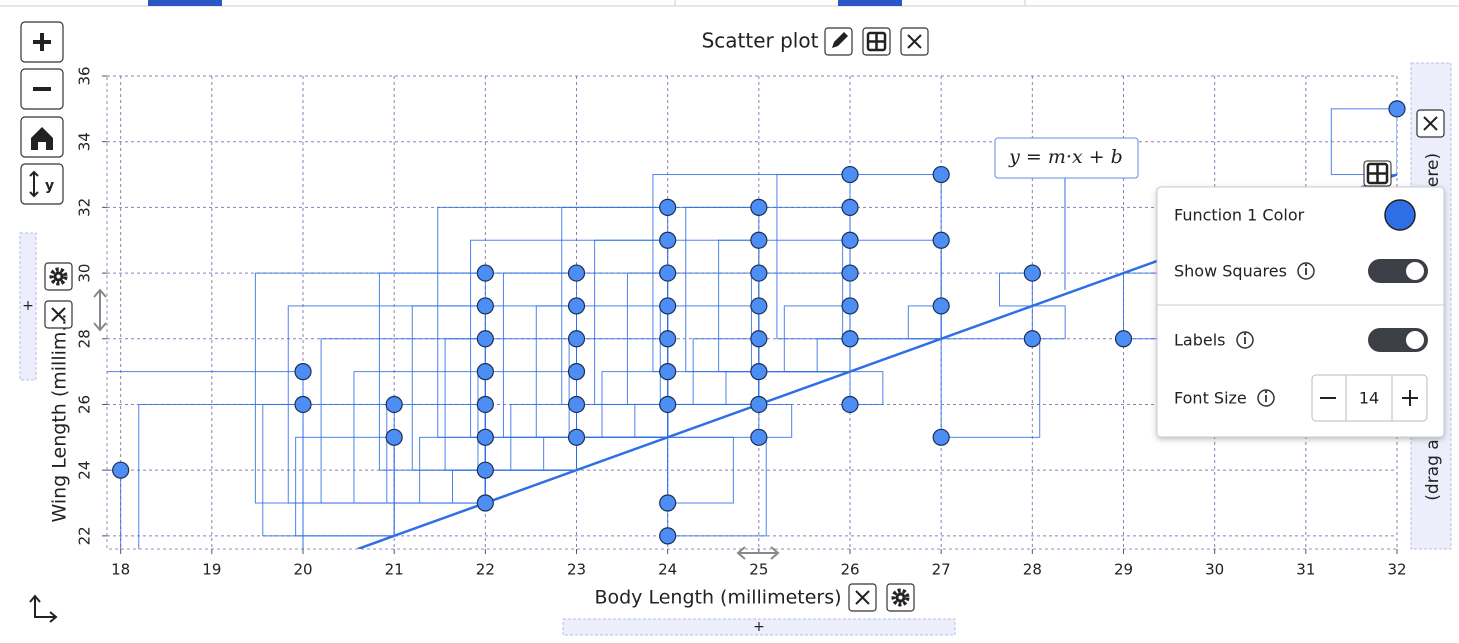 This screenshot has height=643, width=1459. What do you see at coordinates (1377, 173) in the screenshot?
I see `legend-table-button` at bounding box center [1377, 173].